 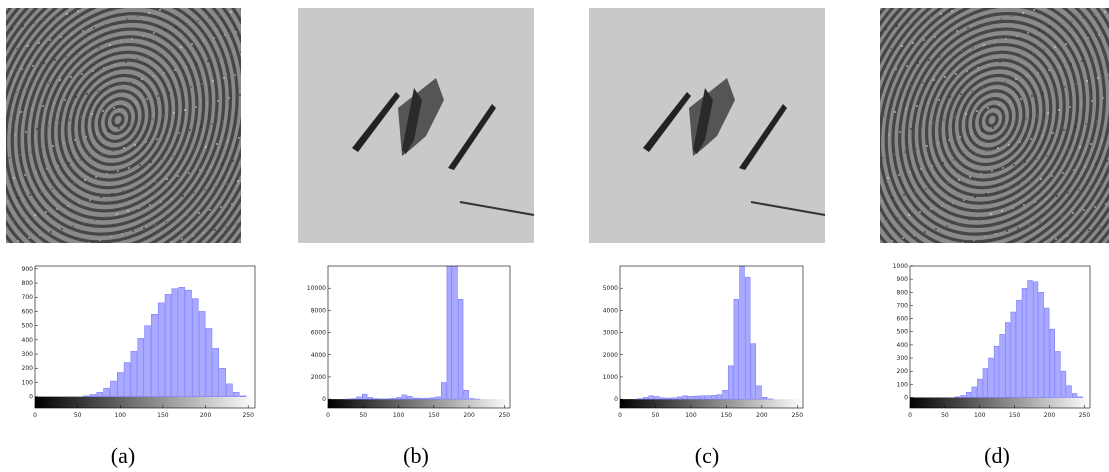 I want to click on colorbar, so click(x=711, y=403).